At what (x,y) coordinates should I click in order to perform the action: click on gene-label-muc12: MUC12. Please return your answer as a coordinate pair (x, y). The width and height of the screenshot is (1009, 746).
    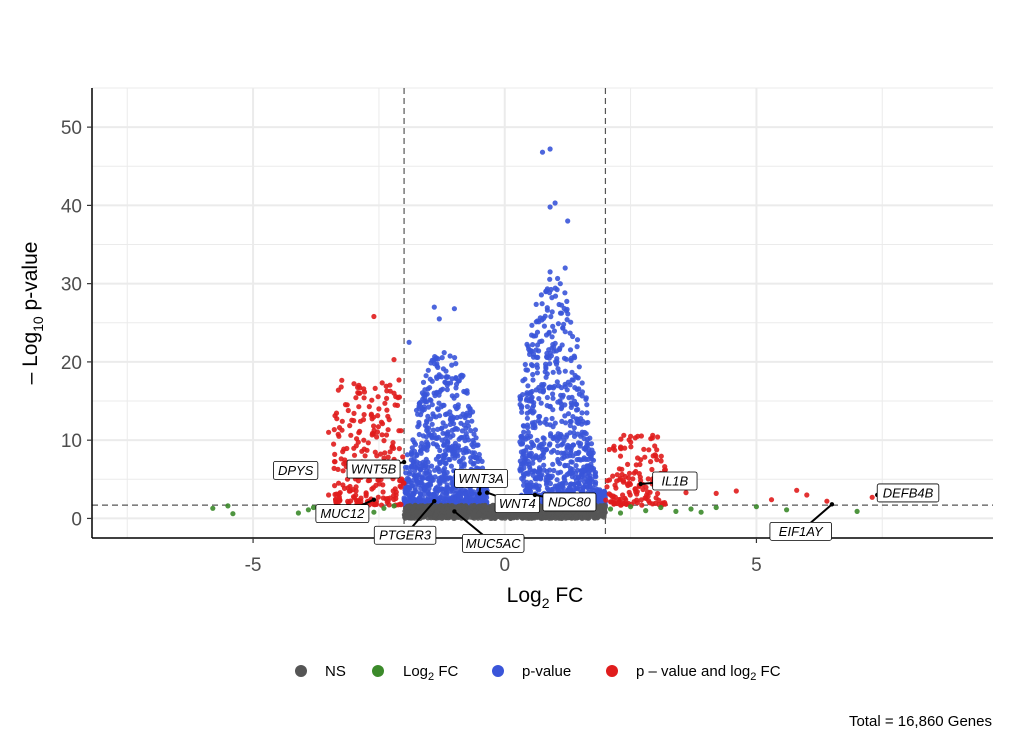
    Looking at the image, I should click on (342, 513).